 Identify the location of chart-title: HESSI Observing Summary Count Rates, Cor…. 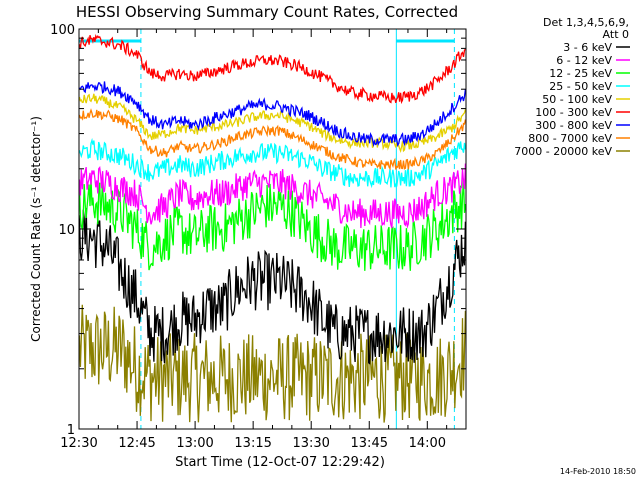
(267, 12).